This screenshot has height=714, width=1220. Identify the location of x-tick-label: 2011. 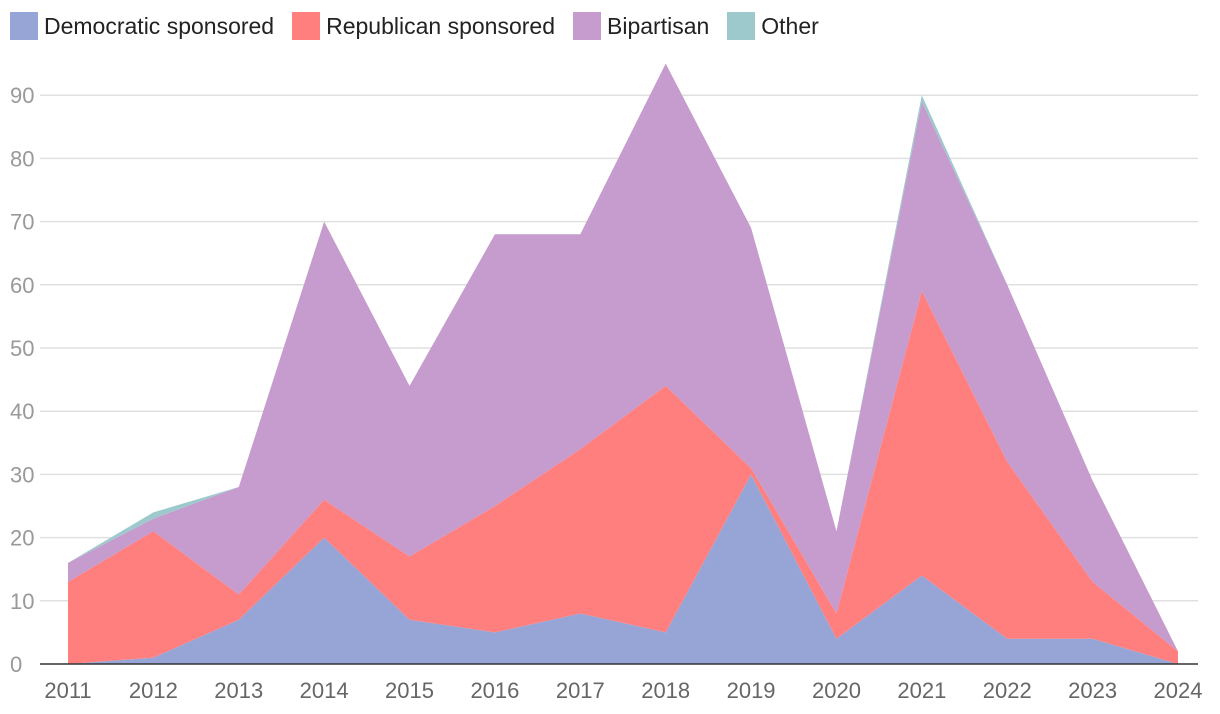
(67, 690).